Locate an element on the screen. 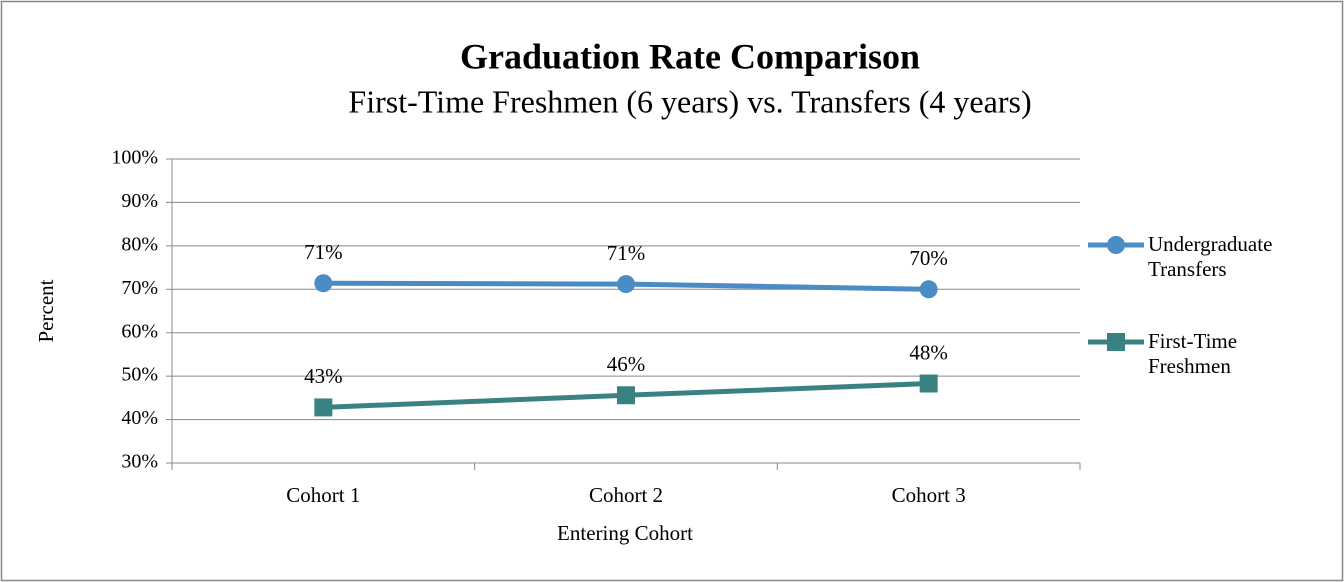 This screenshot has height=582, width=1344. y-tick-label: 30% is located at coordinates (139, 462).